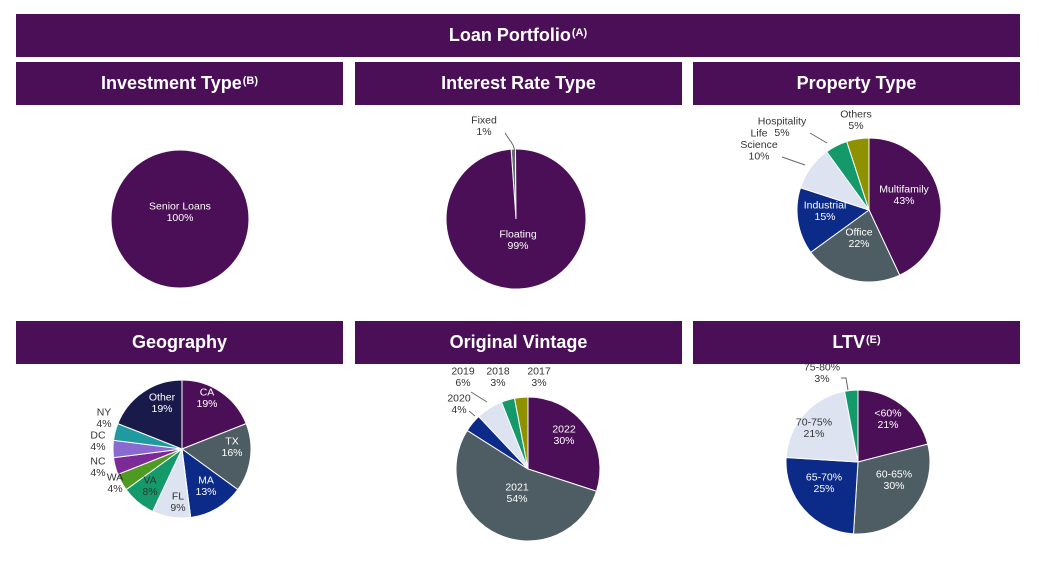 This screenshot has width=1039, height=567. What do you see at coordinates (903, 201) in the screenshot?
I see `slice-value: 43%` at bounding box center [903, 201].